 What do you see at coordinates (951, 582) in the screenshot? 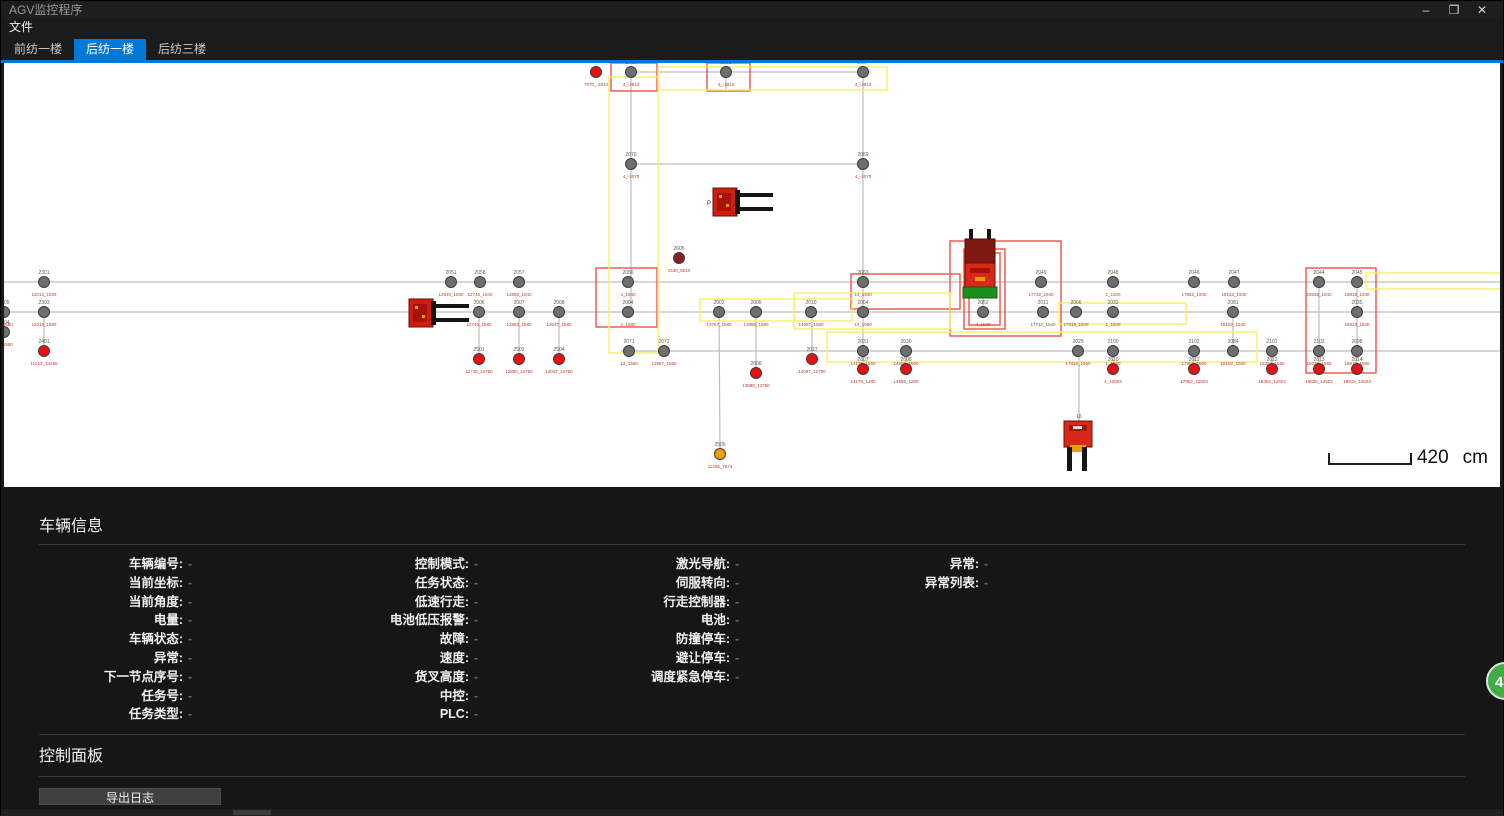
I see `field-label: 异常列表:` at bounding box center [951, 582].